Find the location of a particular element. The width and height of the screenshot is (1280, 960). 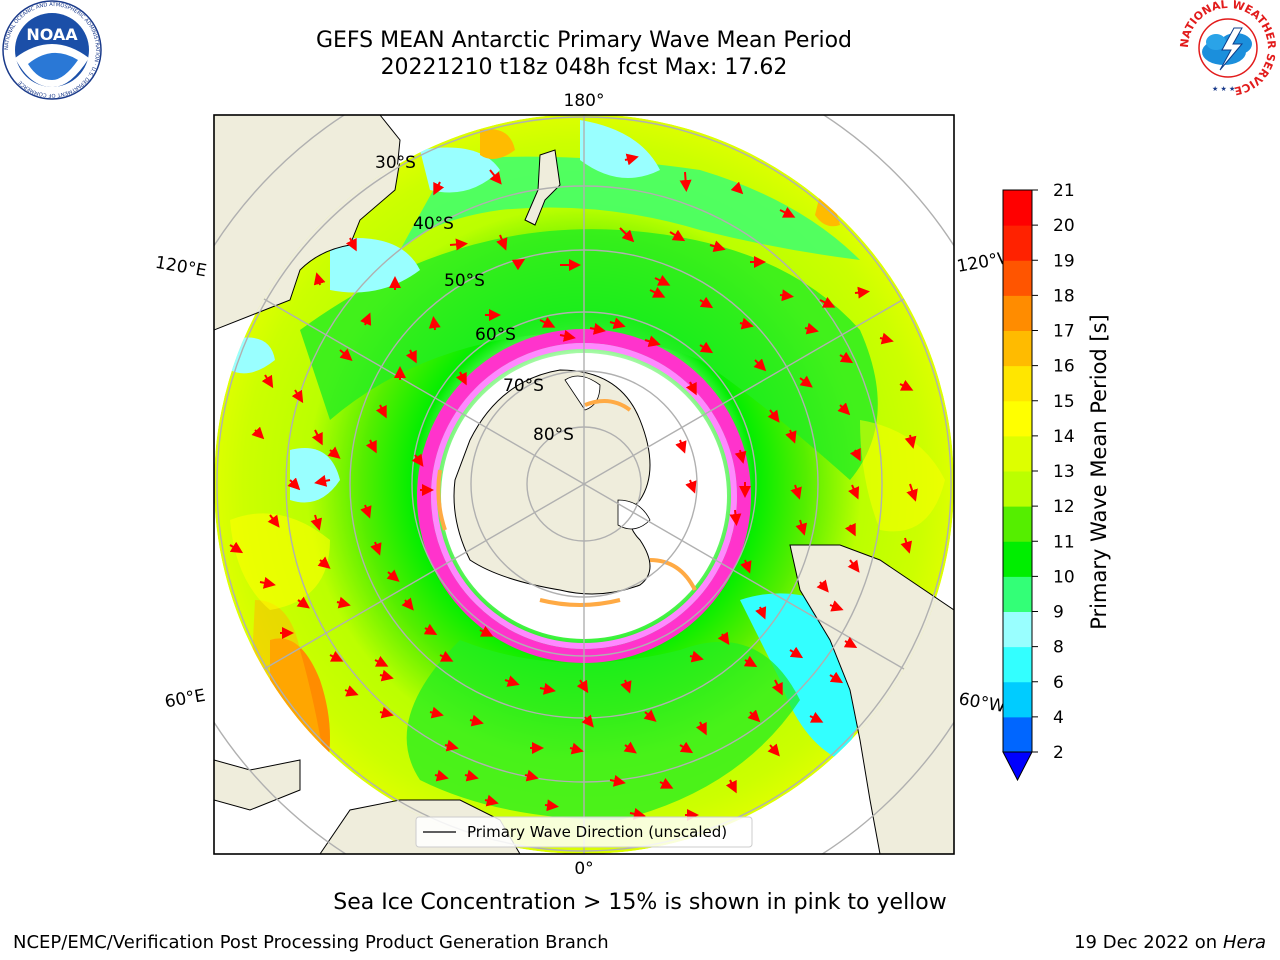

colorbar-tick-label: 9 is located at coordinates (1058, 613).